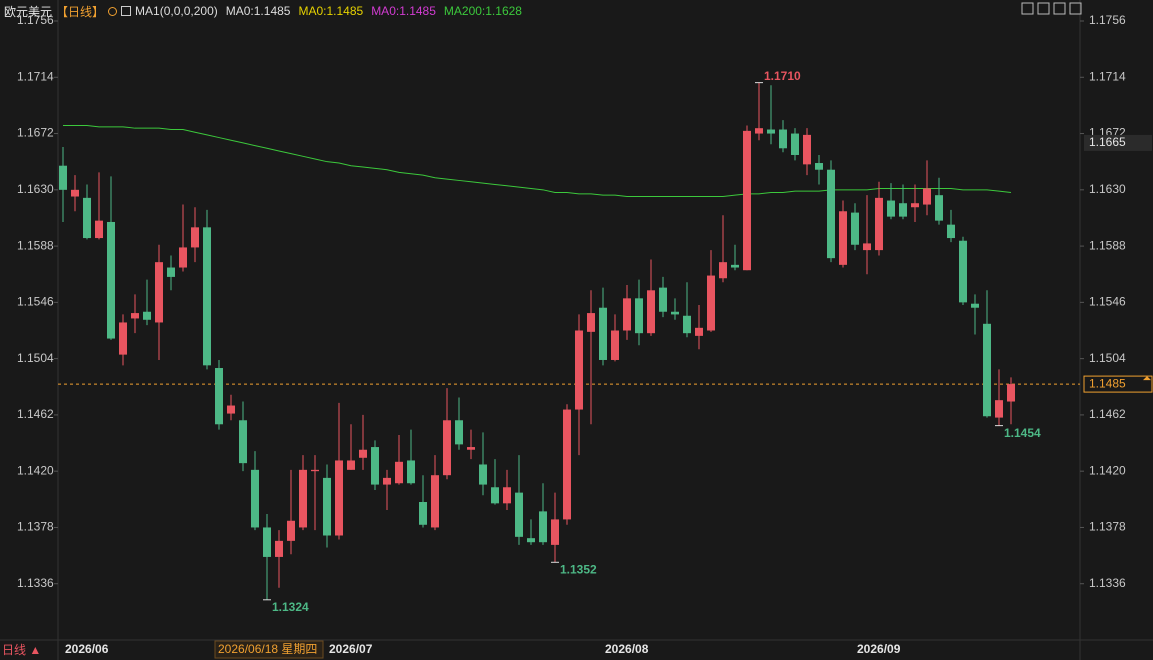  What do you see at coordinates (1107, 358) in the screenshot?
I see `y-tick-label-right: 1.1504` at bounding box center [1107, 358].